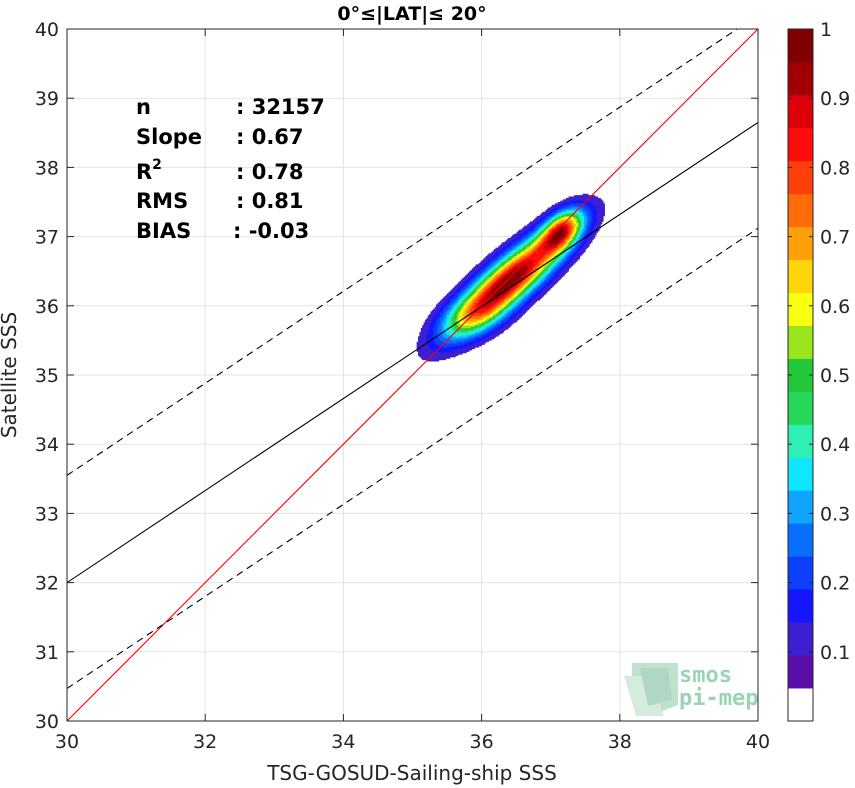  What do you see at coordinates (835, 584) in the screenshot?
I see `colorbar-tick-label-1: 0.2` at bounding box center [835, 584].